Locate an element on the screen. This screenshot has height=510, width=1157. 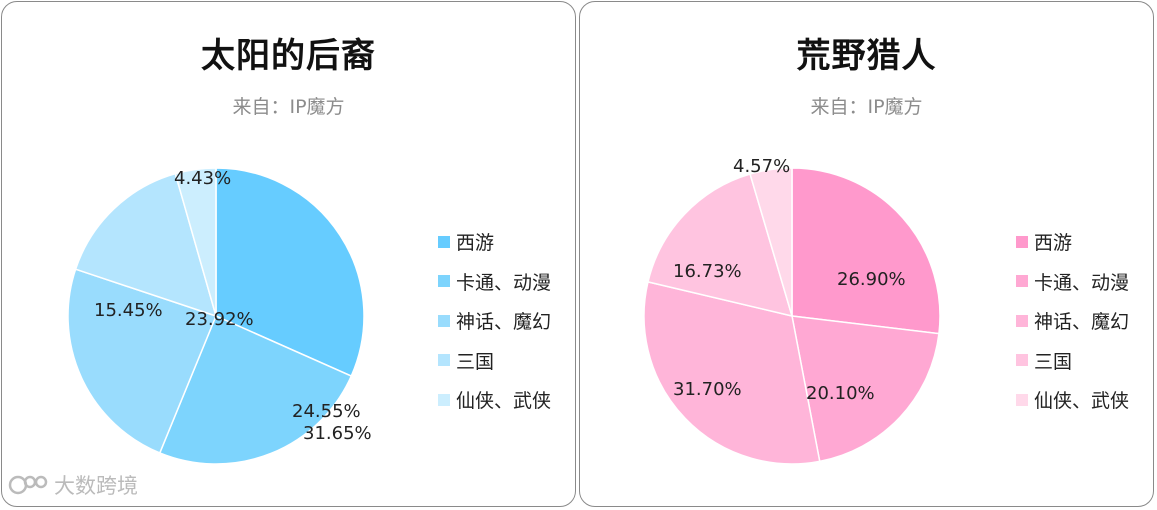
chart-title: 太阳的后裔 is located at coordinates (288, 56).